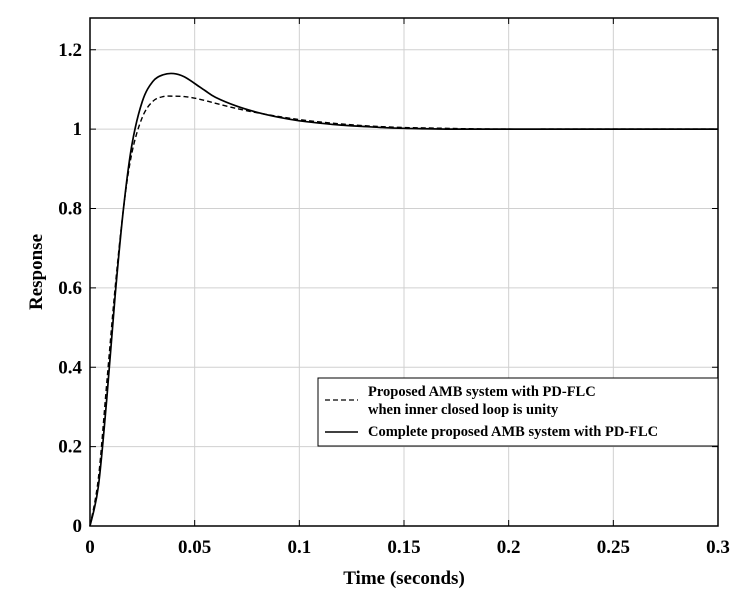 The height and width of the screenshot is (591, 737). What do you see at coordinates (70, 288) in the screenshot?
I see `y-tick-label: 0.6` at bounding box center [70, 288].